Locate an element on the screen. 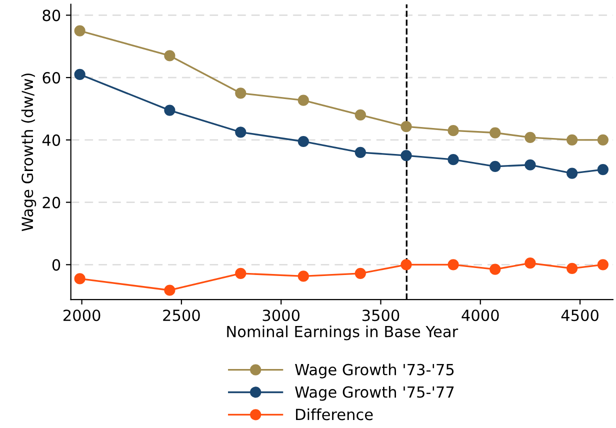 The height and width of the screenshot is (428, 616). x-tick-label: 2000 is located at coordinates (81, 316).